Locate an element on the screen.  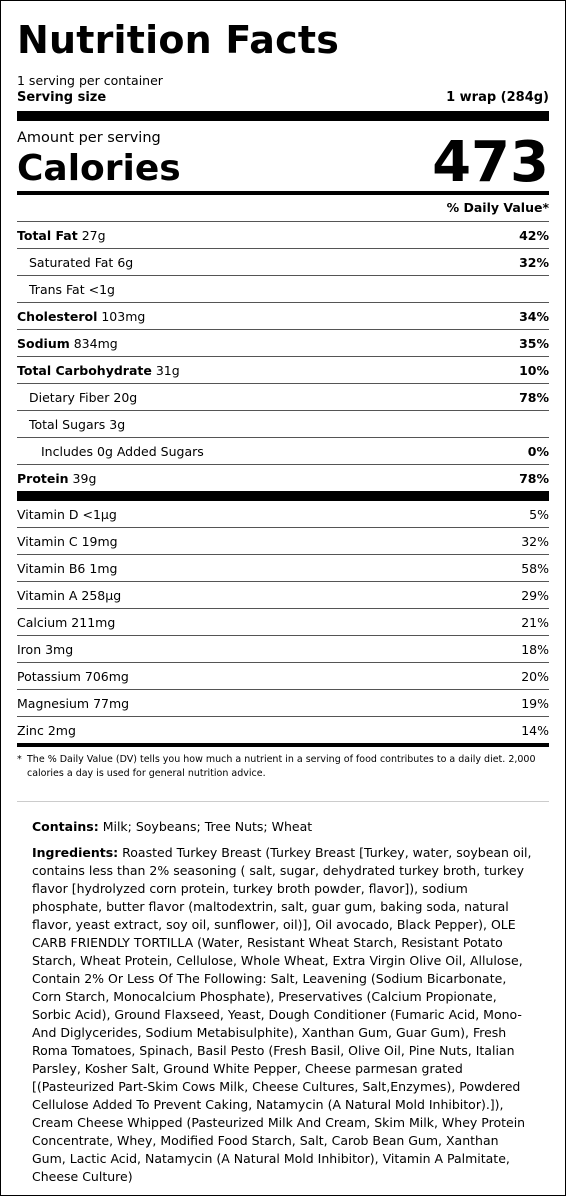
vitamin-row: Vitamin C 19mg 32% is located at coordinates (283, 541).